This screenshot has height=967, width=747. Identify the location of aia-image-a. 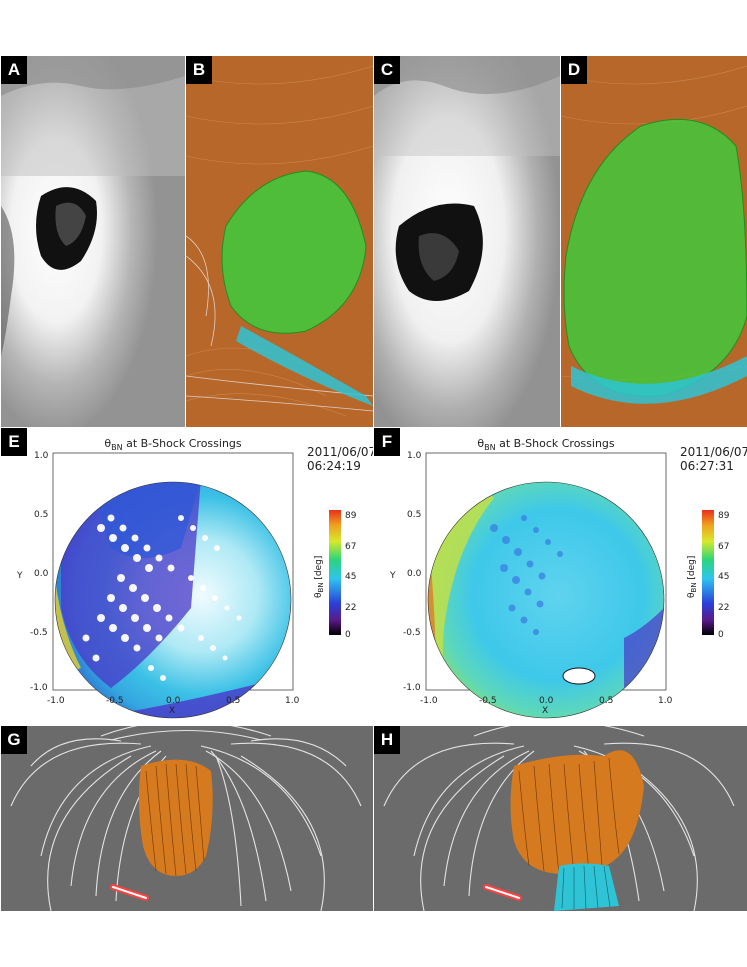
(93, 241).